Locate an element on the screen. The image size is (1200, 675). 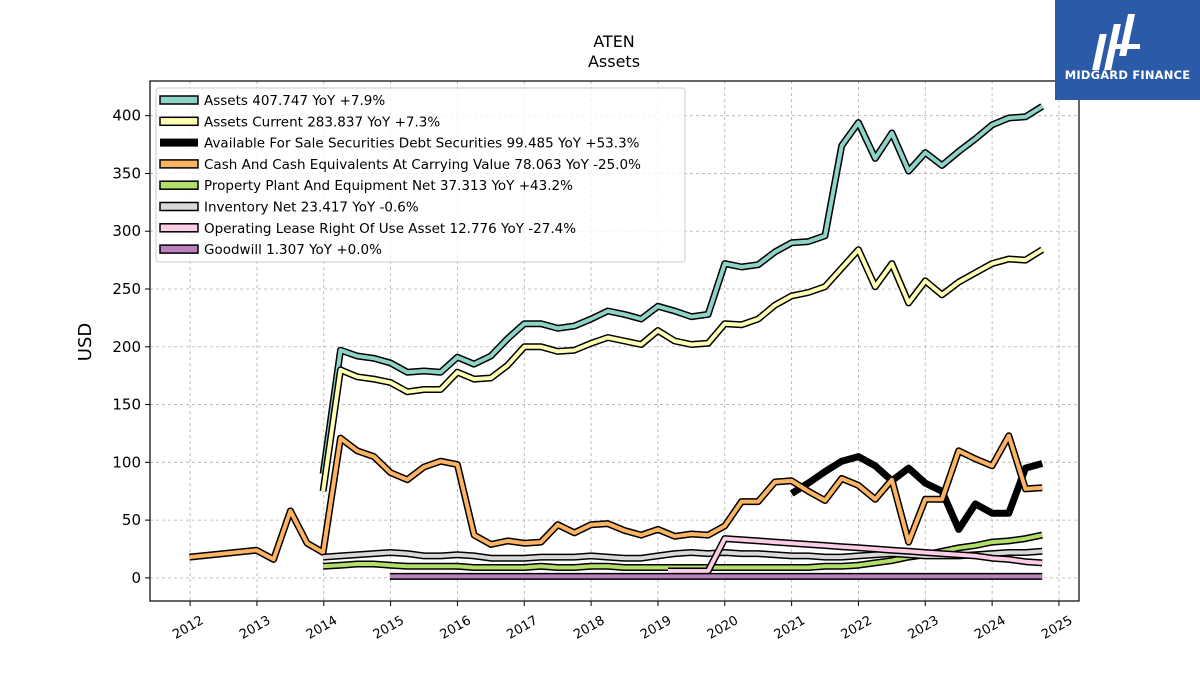
chart-title: ATEN is located at coordinates (614, 41).